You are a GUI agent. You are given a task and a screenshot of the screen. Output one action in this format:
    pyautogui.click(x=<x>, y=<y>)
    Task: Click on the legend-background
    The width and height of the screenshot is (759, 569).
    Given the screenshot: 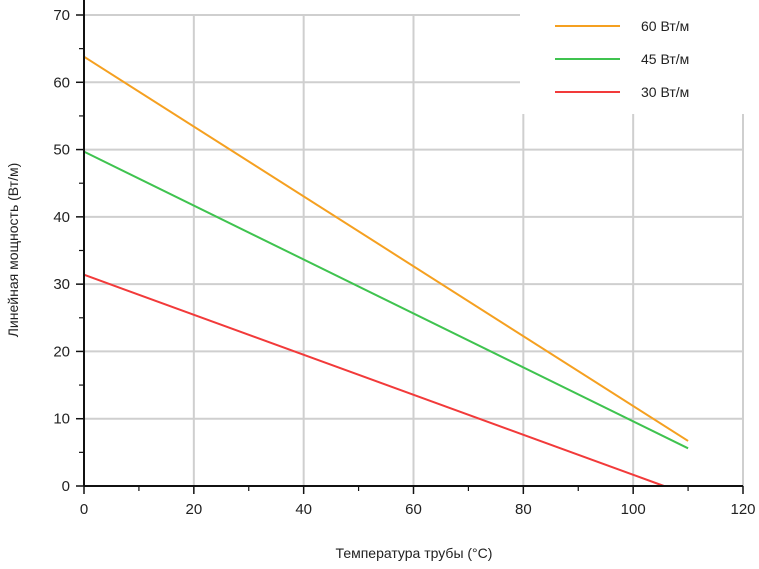 What is the action you would take?
    pyautogui.click(x=633, y=57)
    